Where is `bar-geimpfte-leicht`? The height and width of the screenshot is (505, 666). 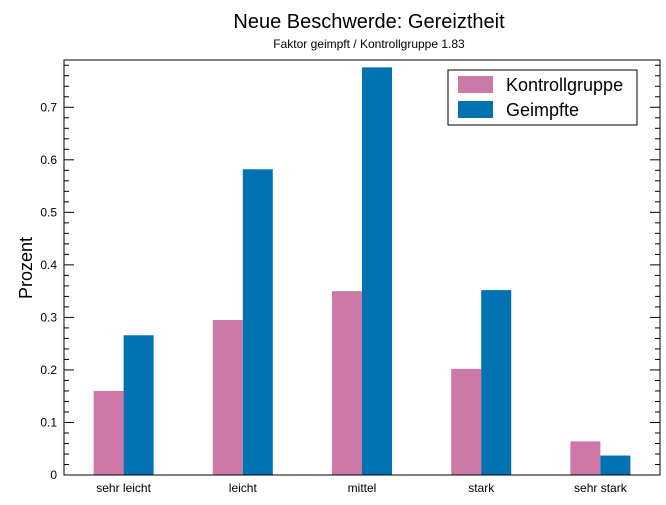 bar-geimpfte-leicht is located at coordinates (257, 322).